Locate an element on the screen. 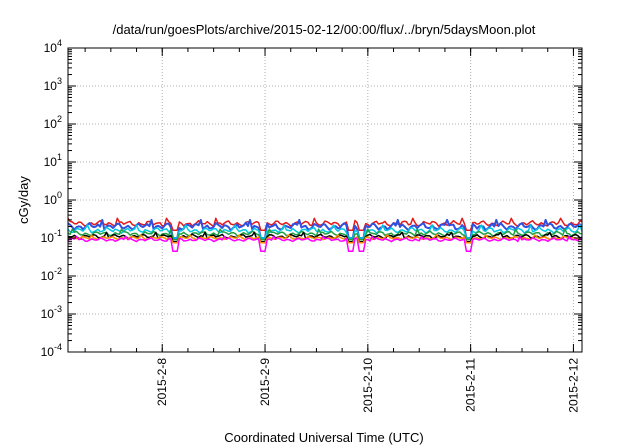  y-tick-label: 10³ is located at coordinates (53, 84).